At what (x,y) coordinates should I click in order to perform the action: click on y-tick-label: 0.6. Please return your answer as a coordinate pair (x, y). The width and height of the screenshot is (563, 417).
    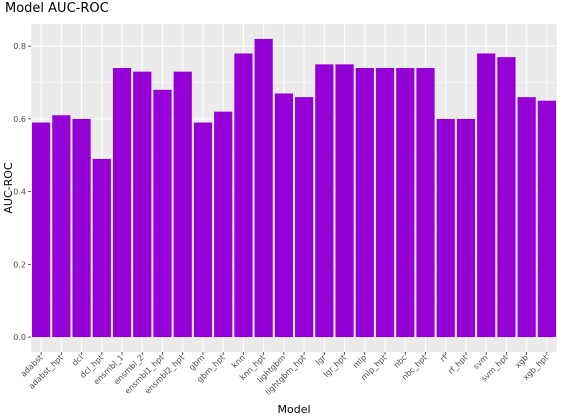
    Looking at the image, I should click on (19, 119).